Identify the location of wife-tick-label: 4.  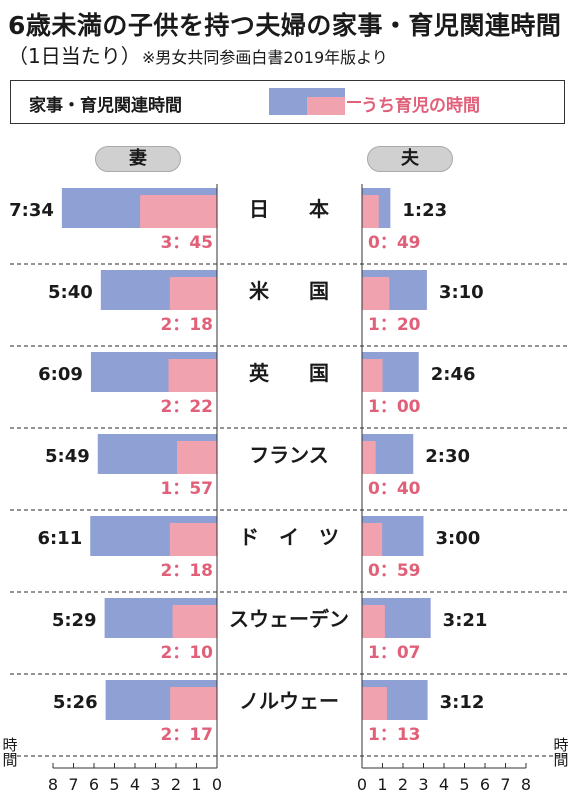
(135, 784).